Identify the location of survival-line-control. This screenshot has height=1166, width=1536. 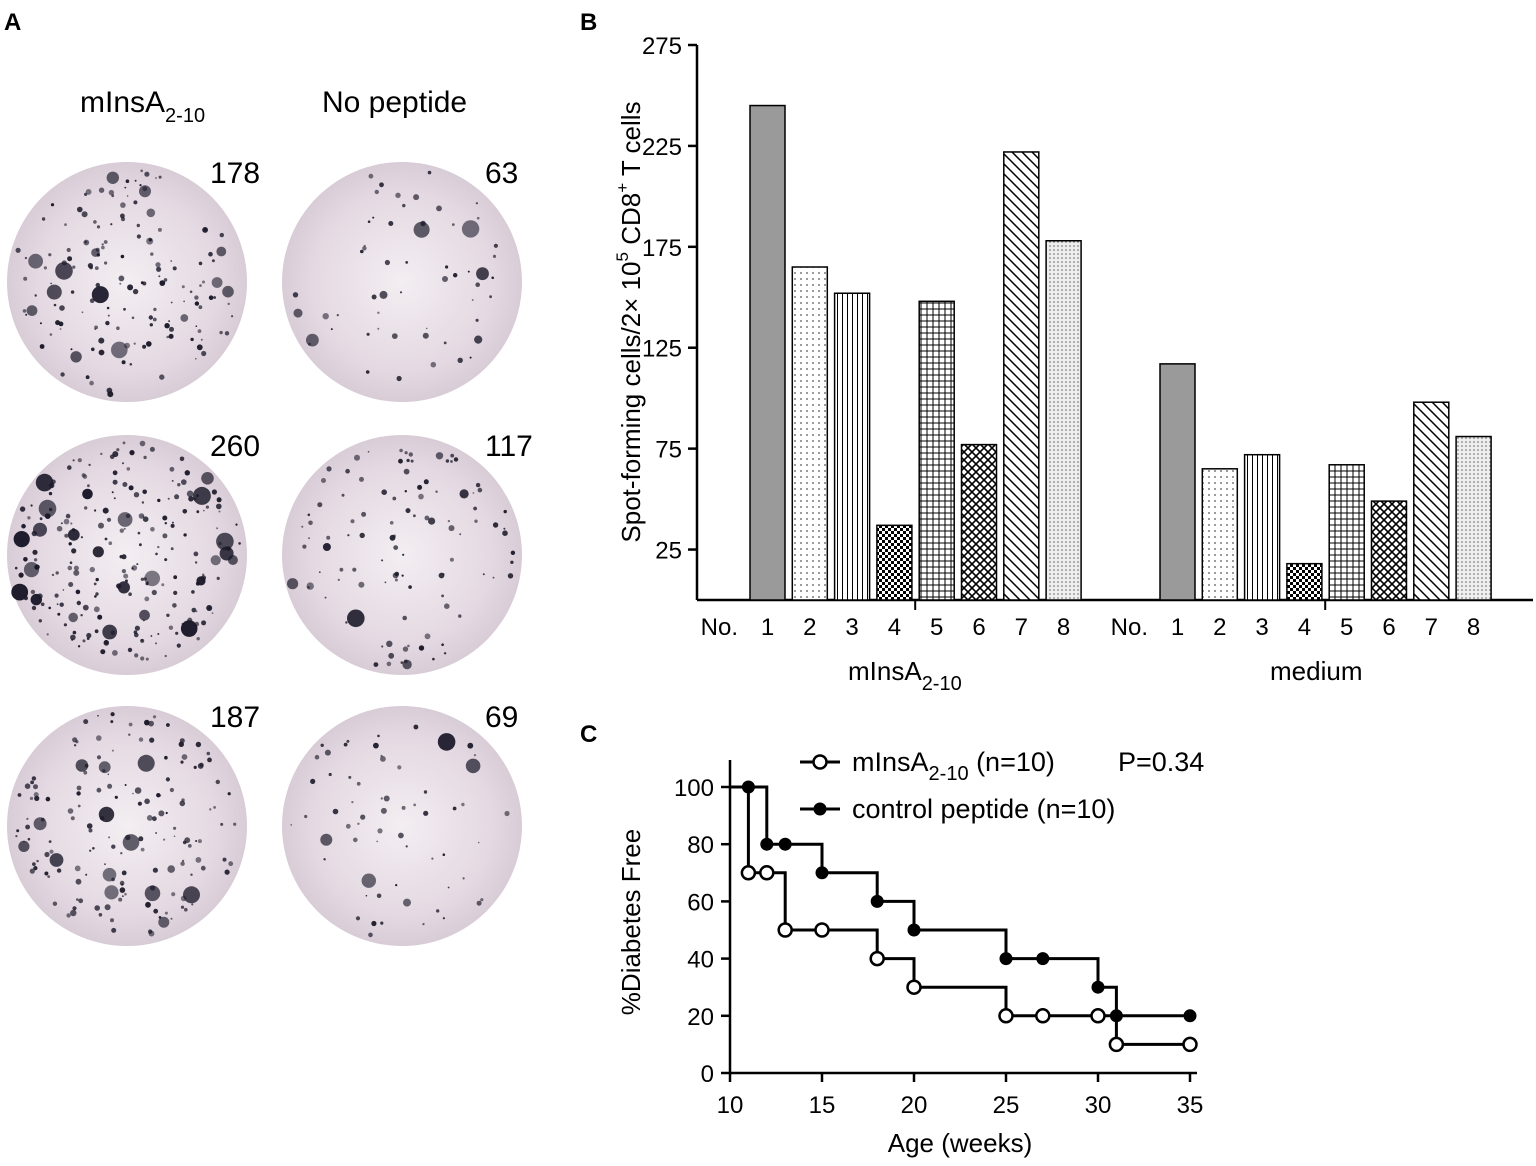
(960, 901).